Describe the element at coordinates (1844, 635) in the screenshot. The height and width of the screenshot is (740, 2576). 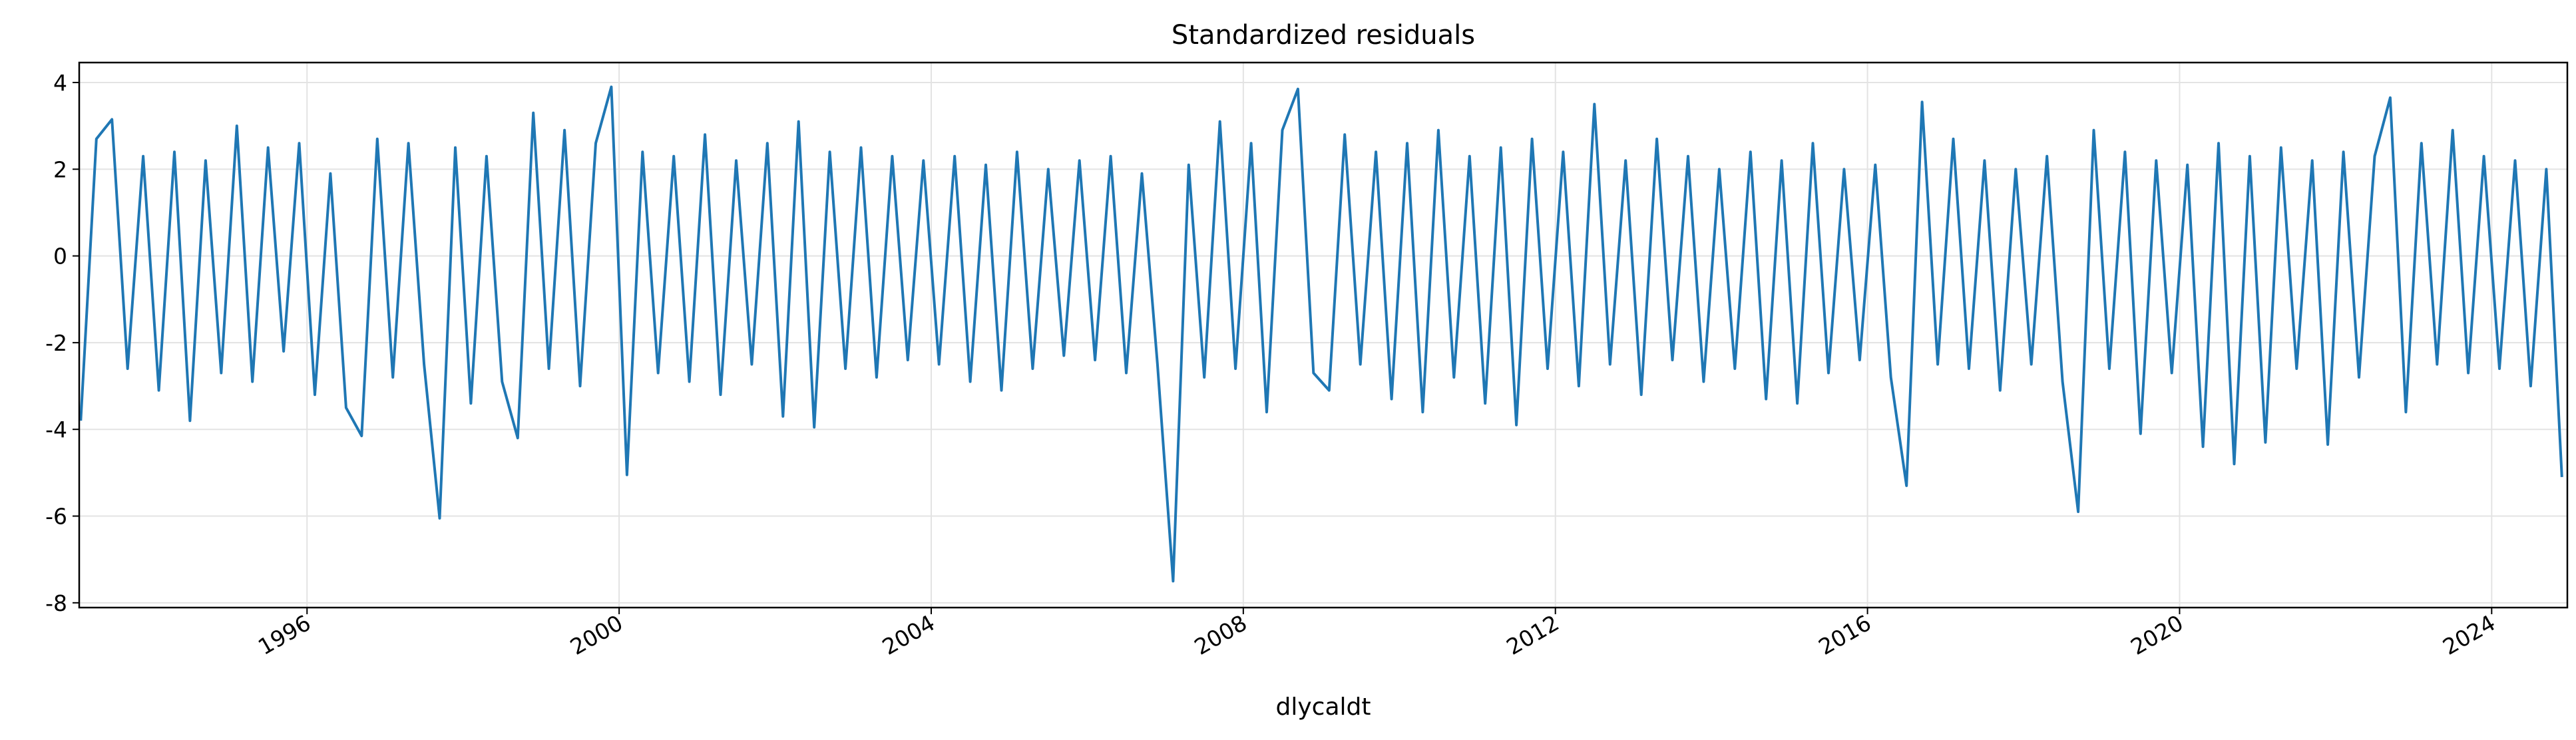
I see `x-tick-label: 2016` at that location.